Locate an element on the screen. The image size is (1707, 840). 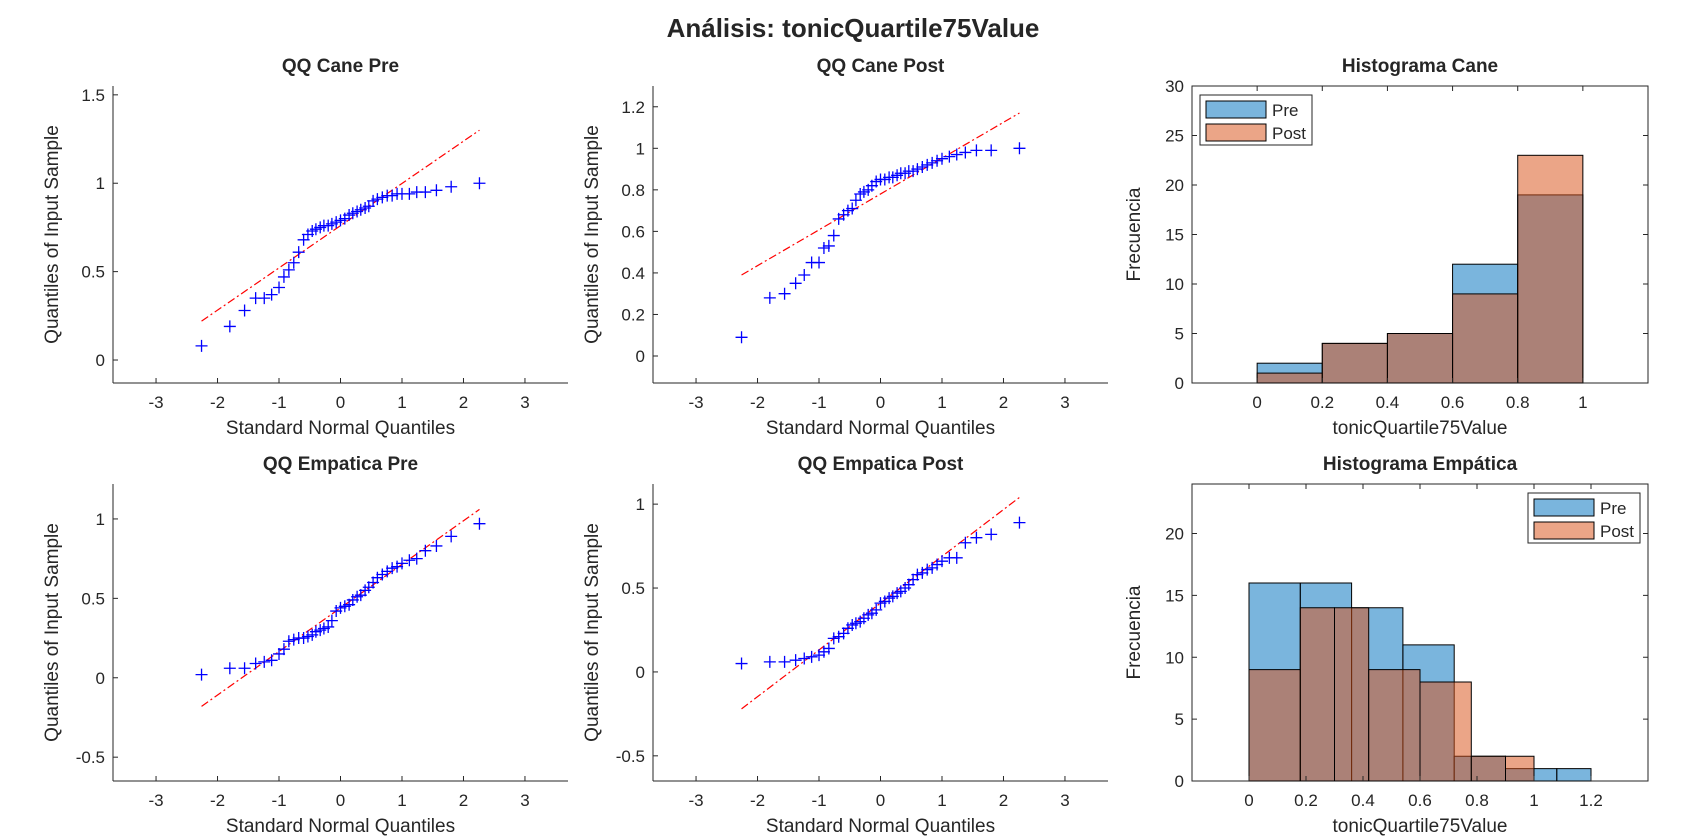
histogram-bar-pre is located at coordinates (1574, 775).